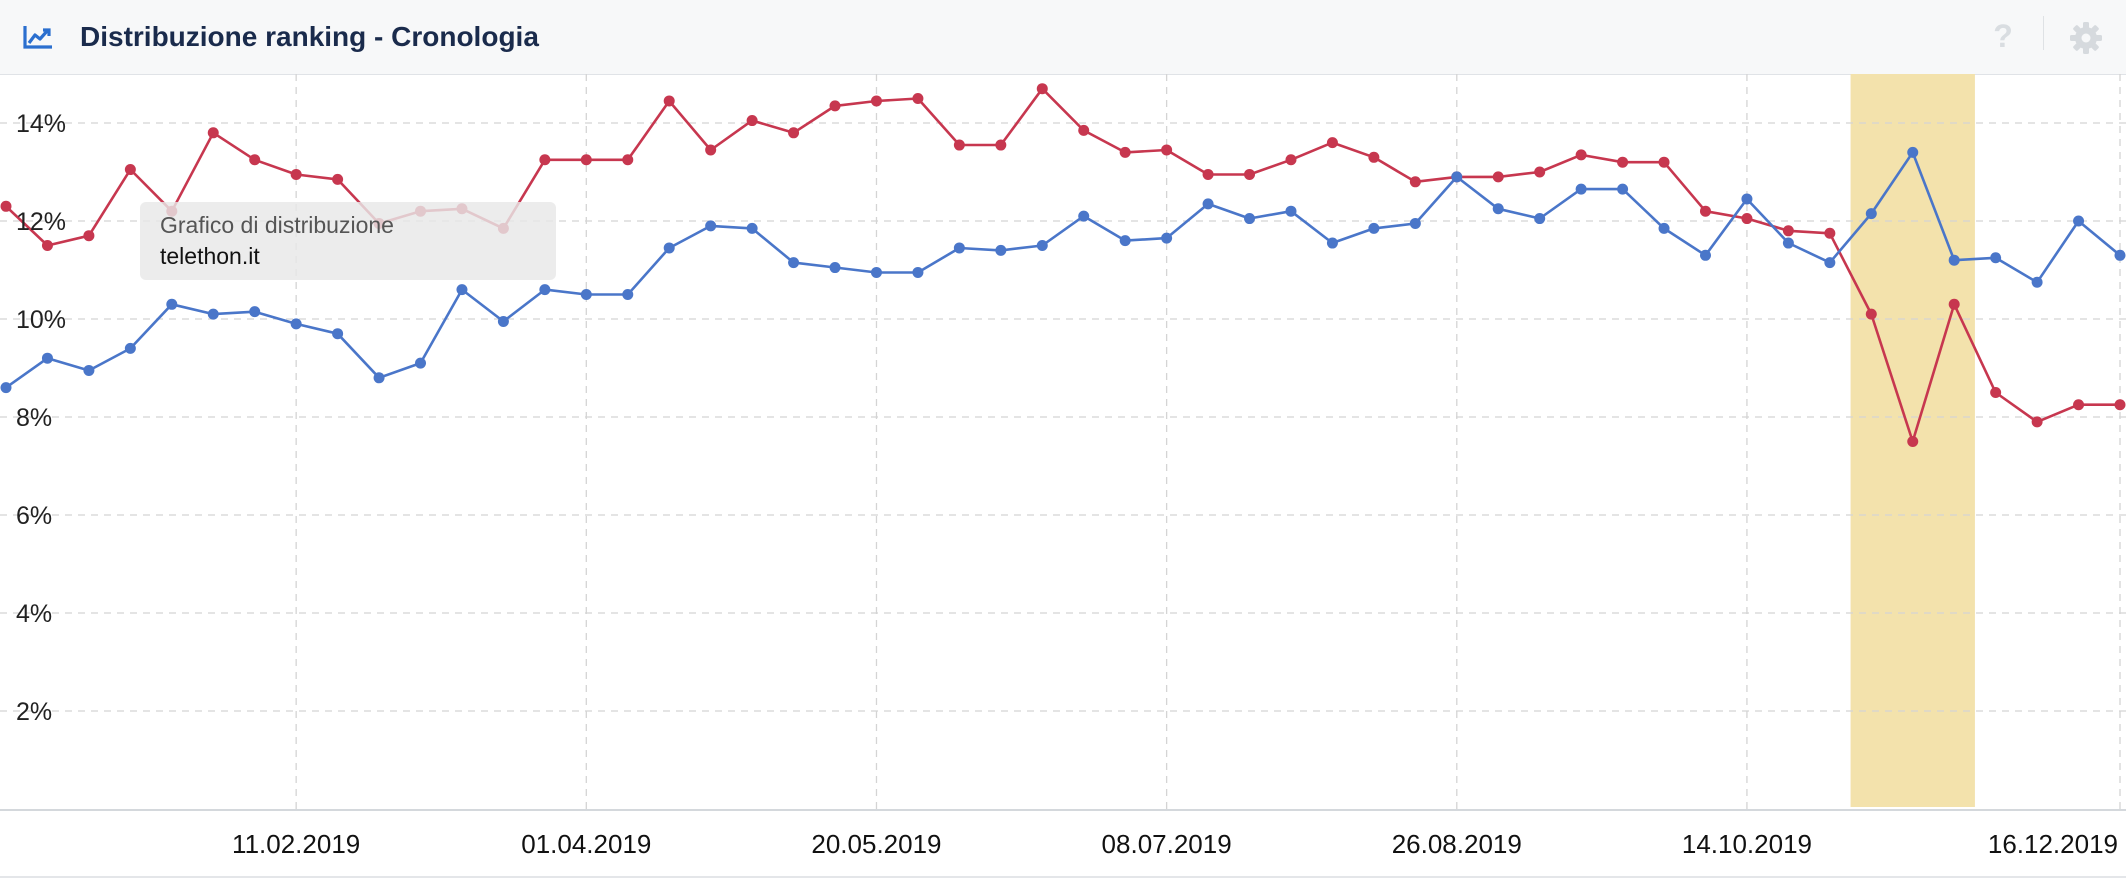 The width and height of the screenshot is (2126, 880). I want to click on widget-title: Distribuzione ranking - Cronologia, so click(309, 36).